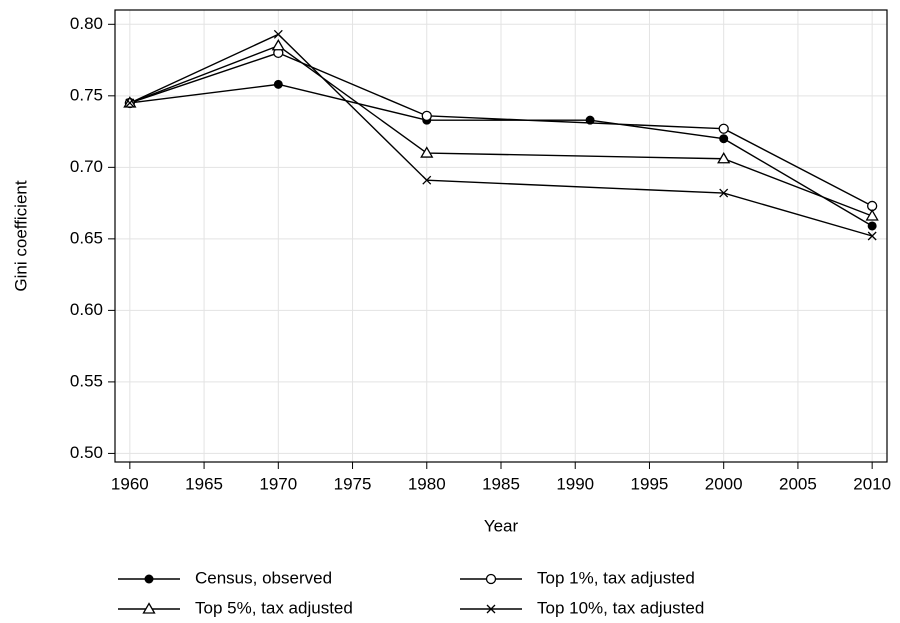 This screenshot has height=623, width=900. I want to click on legend-item: Top 1%, tax adjusted, so click(577, 577).